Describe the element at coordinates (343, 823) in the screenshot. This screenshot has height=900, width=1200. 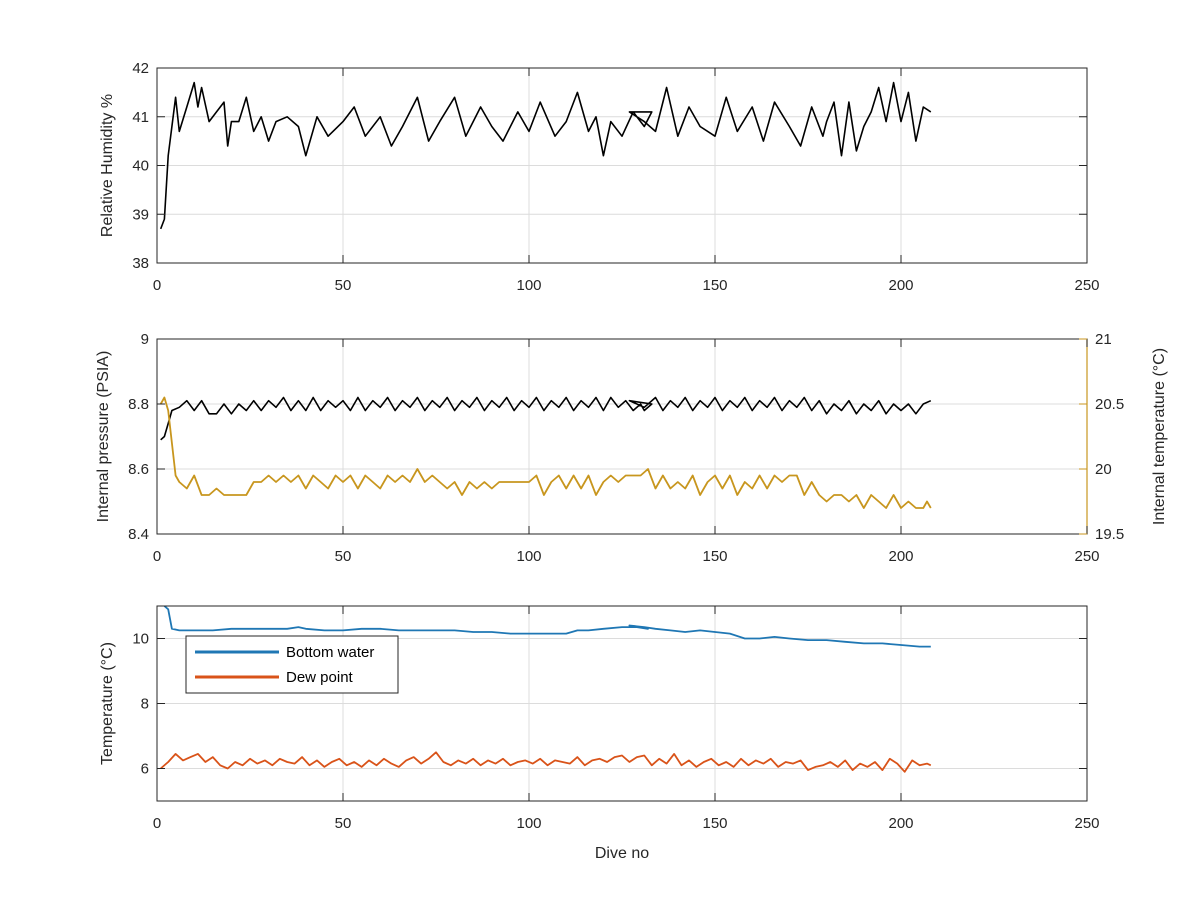
I see `temperature-x-tick-label: 50` at that location.